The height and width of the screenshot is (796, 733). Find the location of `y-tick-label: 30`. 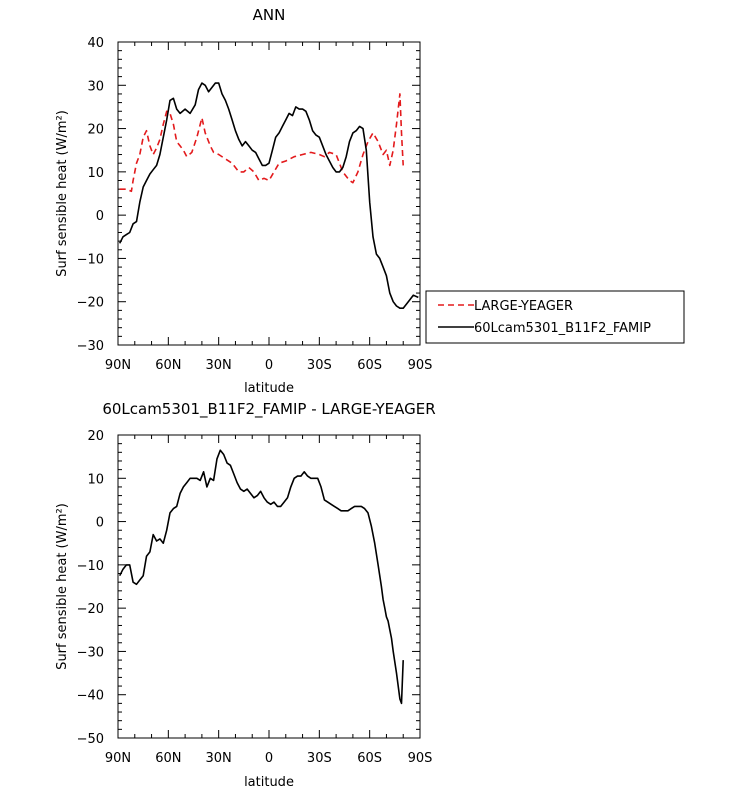

y-tick-label: 30 is located at coordinates (95, 86).